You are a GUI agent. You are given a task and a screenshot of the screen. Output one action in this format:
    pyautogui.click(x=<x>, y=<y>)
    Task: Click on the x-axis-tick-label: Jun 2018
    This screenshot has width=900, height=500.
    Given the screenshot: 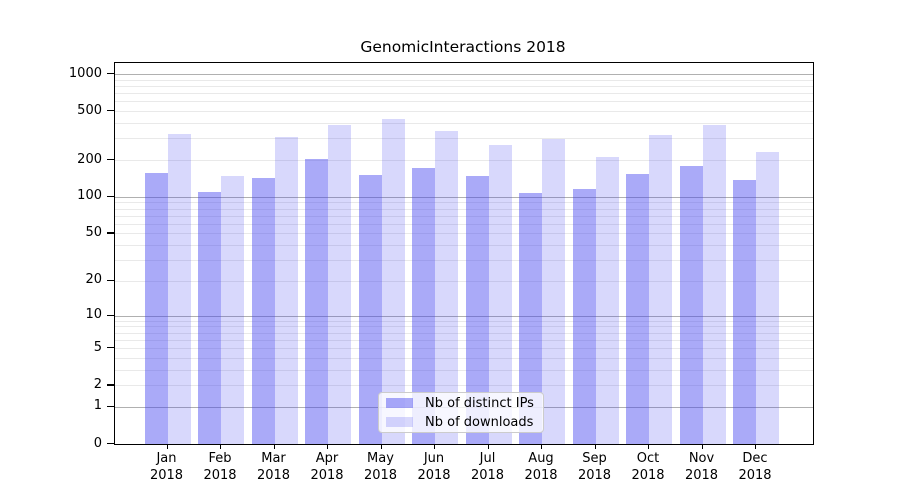 What is the action you would take?
    pyautogui.click(x=434, y=467)
    